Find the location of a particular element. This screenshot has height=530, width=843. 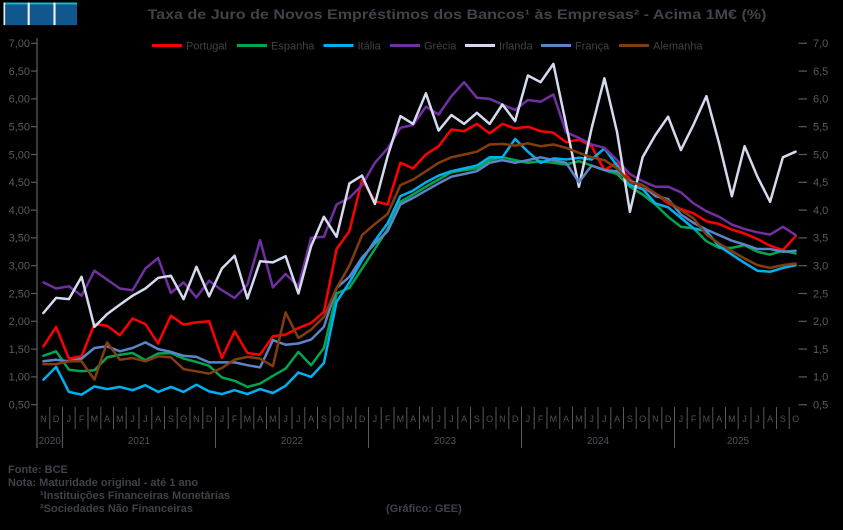

svg-text: 0,50 is located at coordinates (19, 406).